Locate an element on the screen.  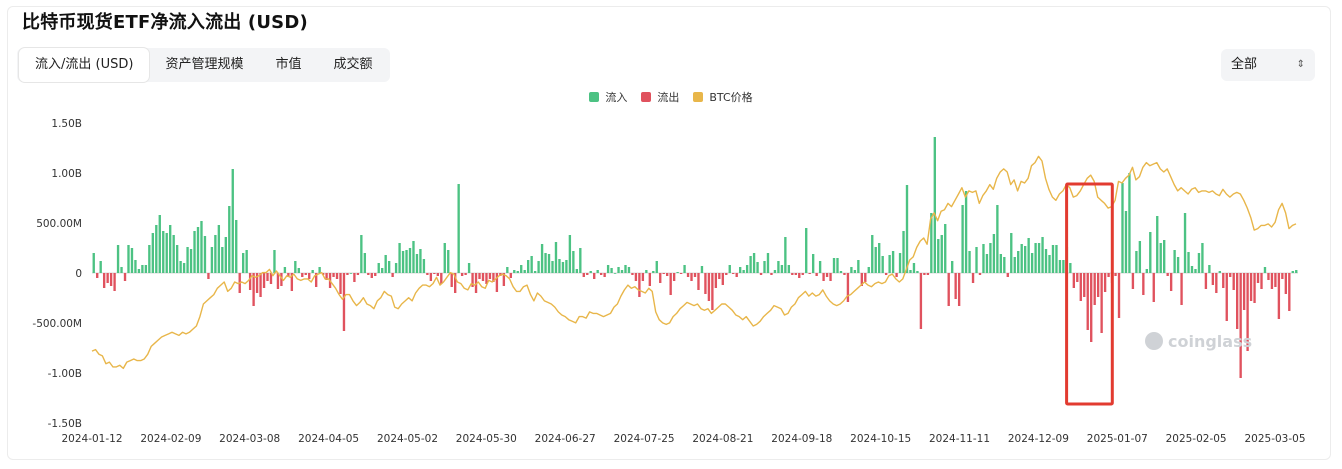
x-tick-label: 2025-03-05 is located at coordinates (1274, 439).